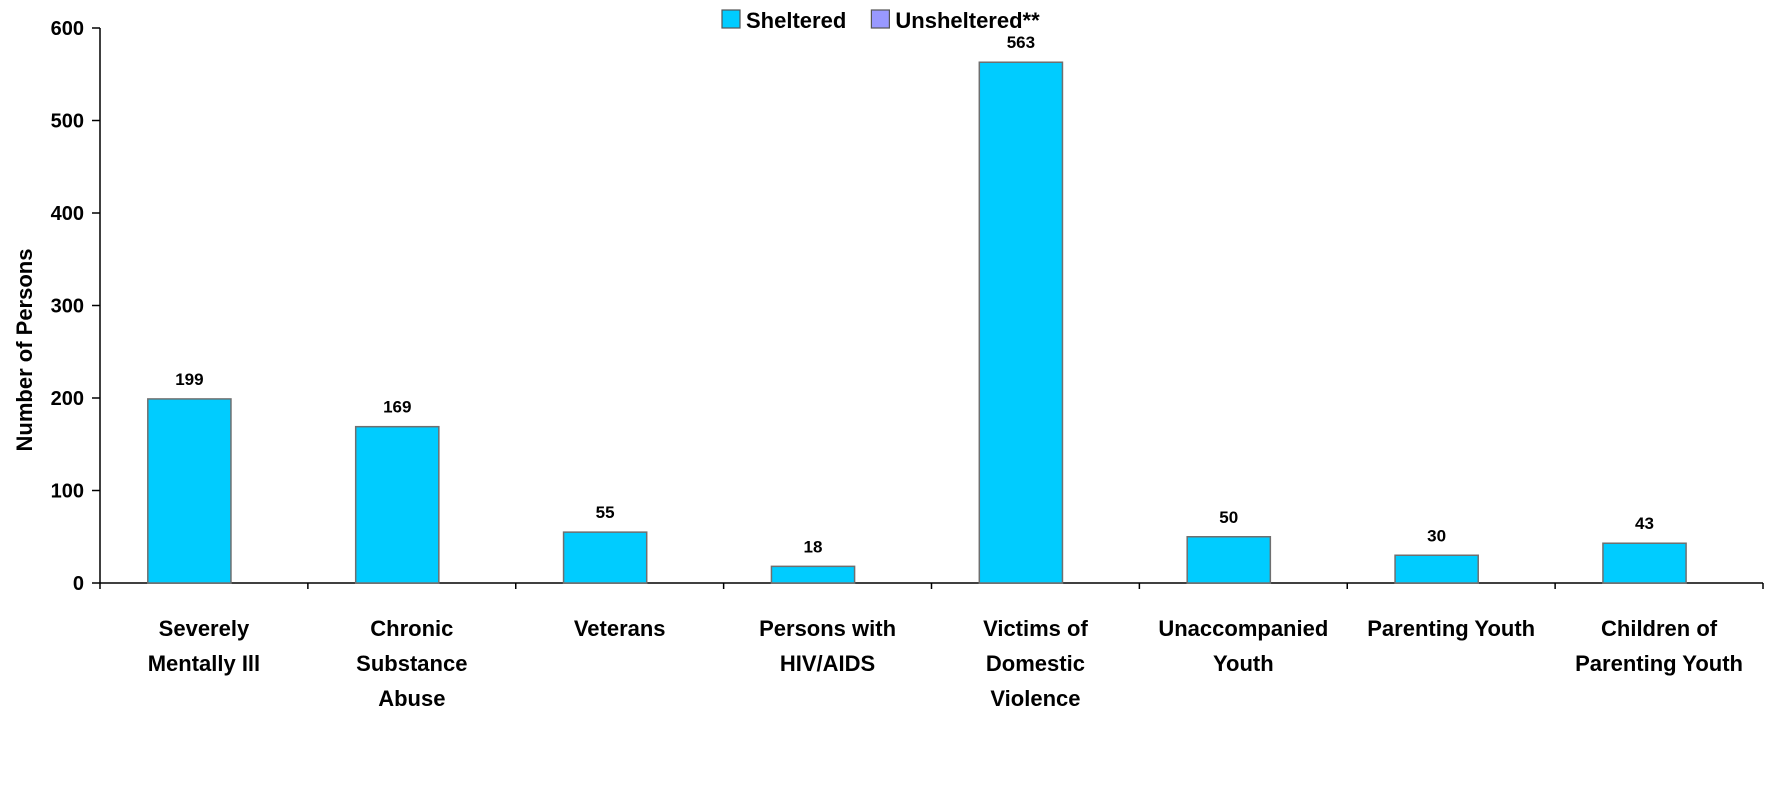 This screenshot has height=801, width=1773. I want to click on data-label: 43, so click(1644, 523).